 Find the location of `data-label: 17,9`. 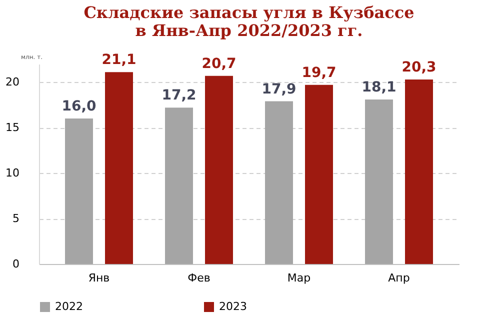

data-label: 17,9 is located at coordinates (279, 89).